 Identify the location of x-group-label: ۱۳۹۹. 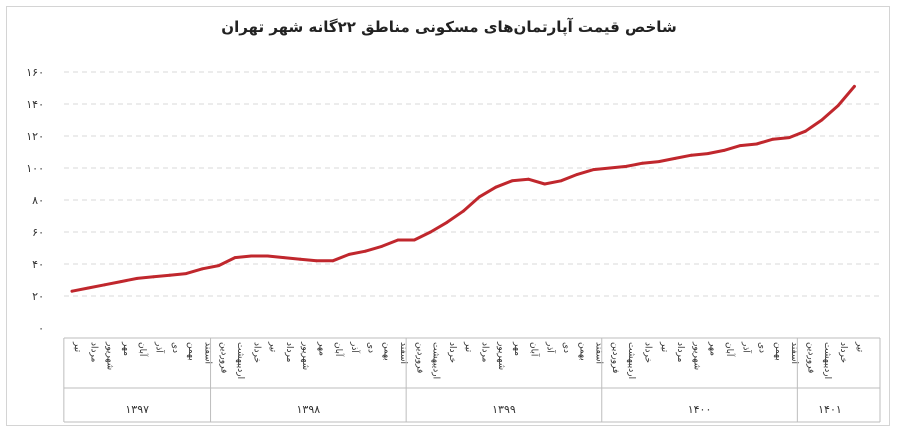
(504, 409).